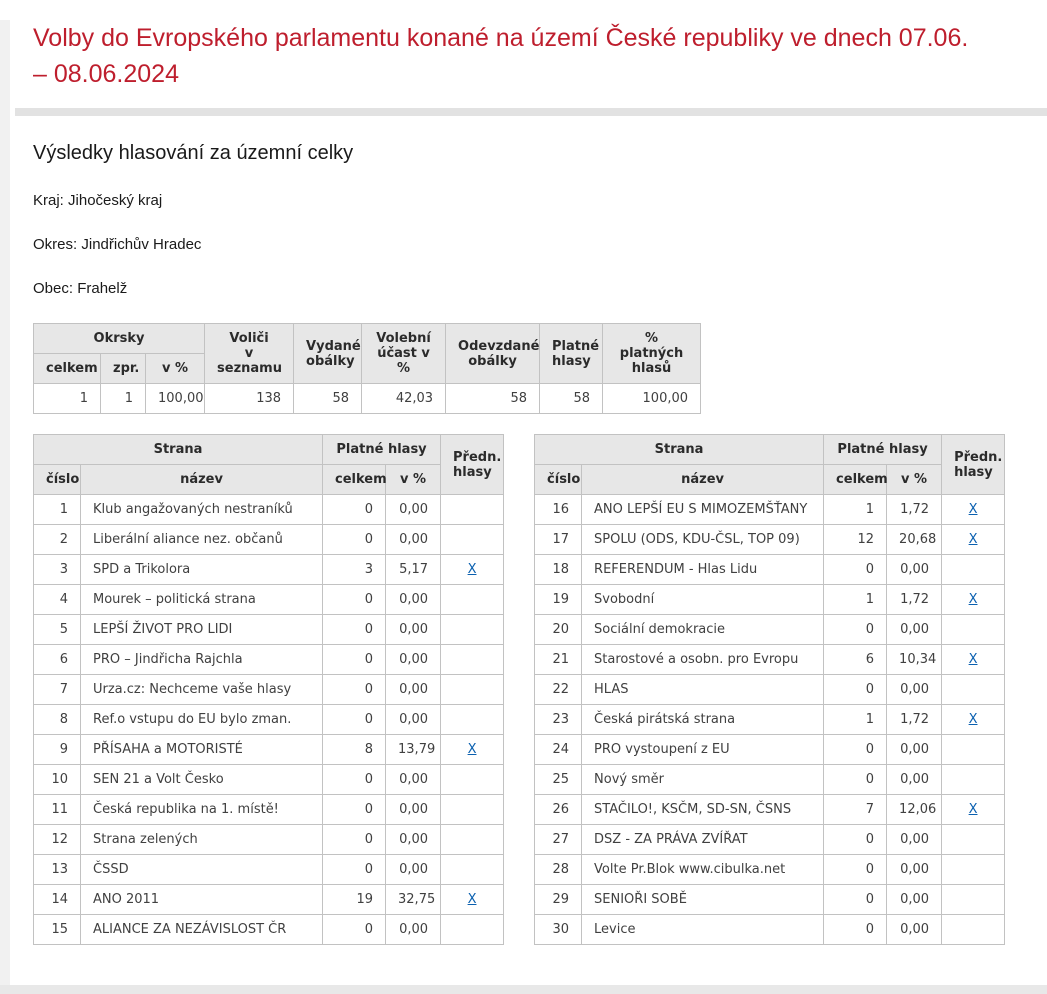  What do you see at coordinates (914, 659) in the screenshot?
I see `party-percent-cell: 10,34` at bounding box center [914, 659].